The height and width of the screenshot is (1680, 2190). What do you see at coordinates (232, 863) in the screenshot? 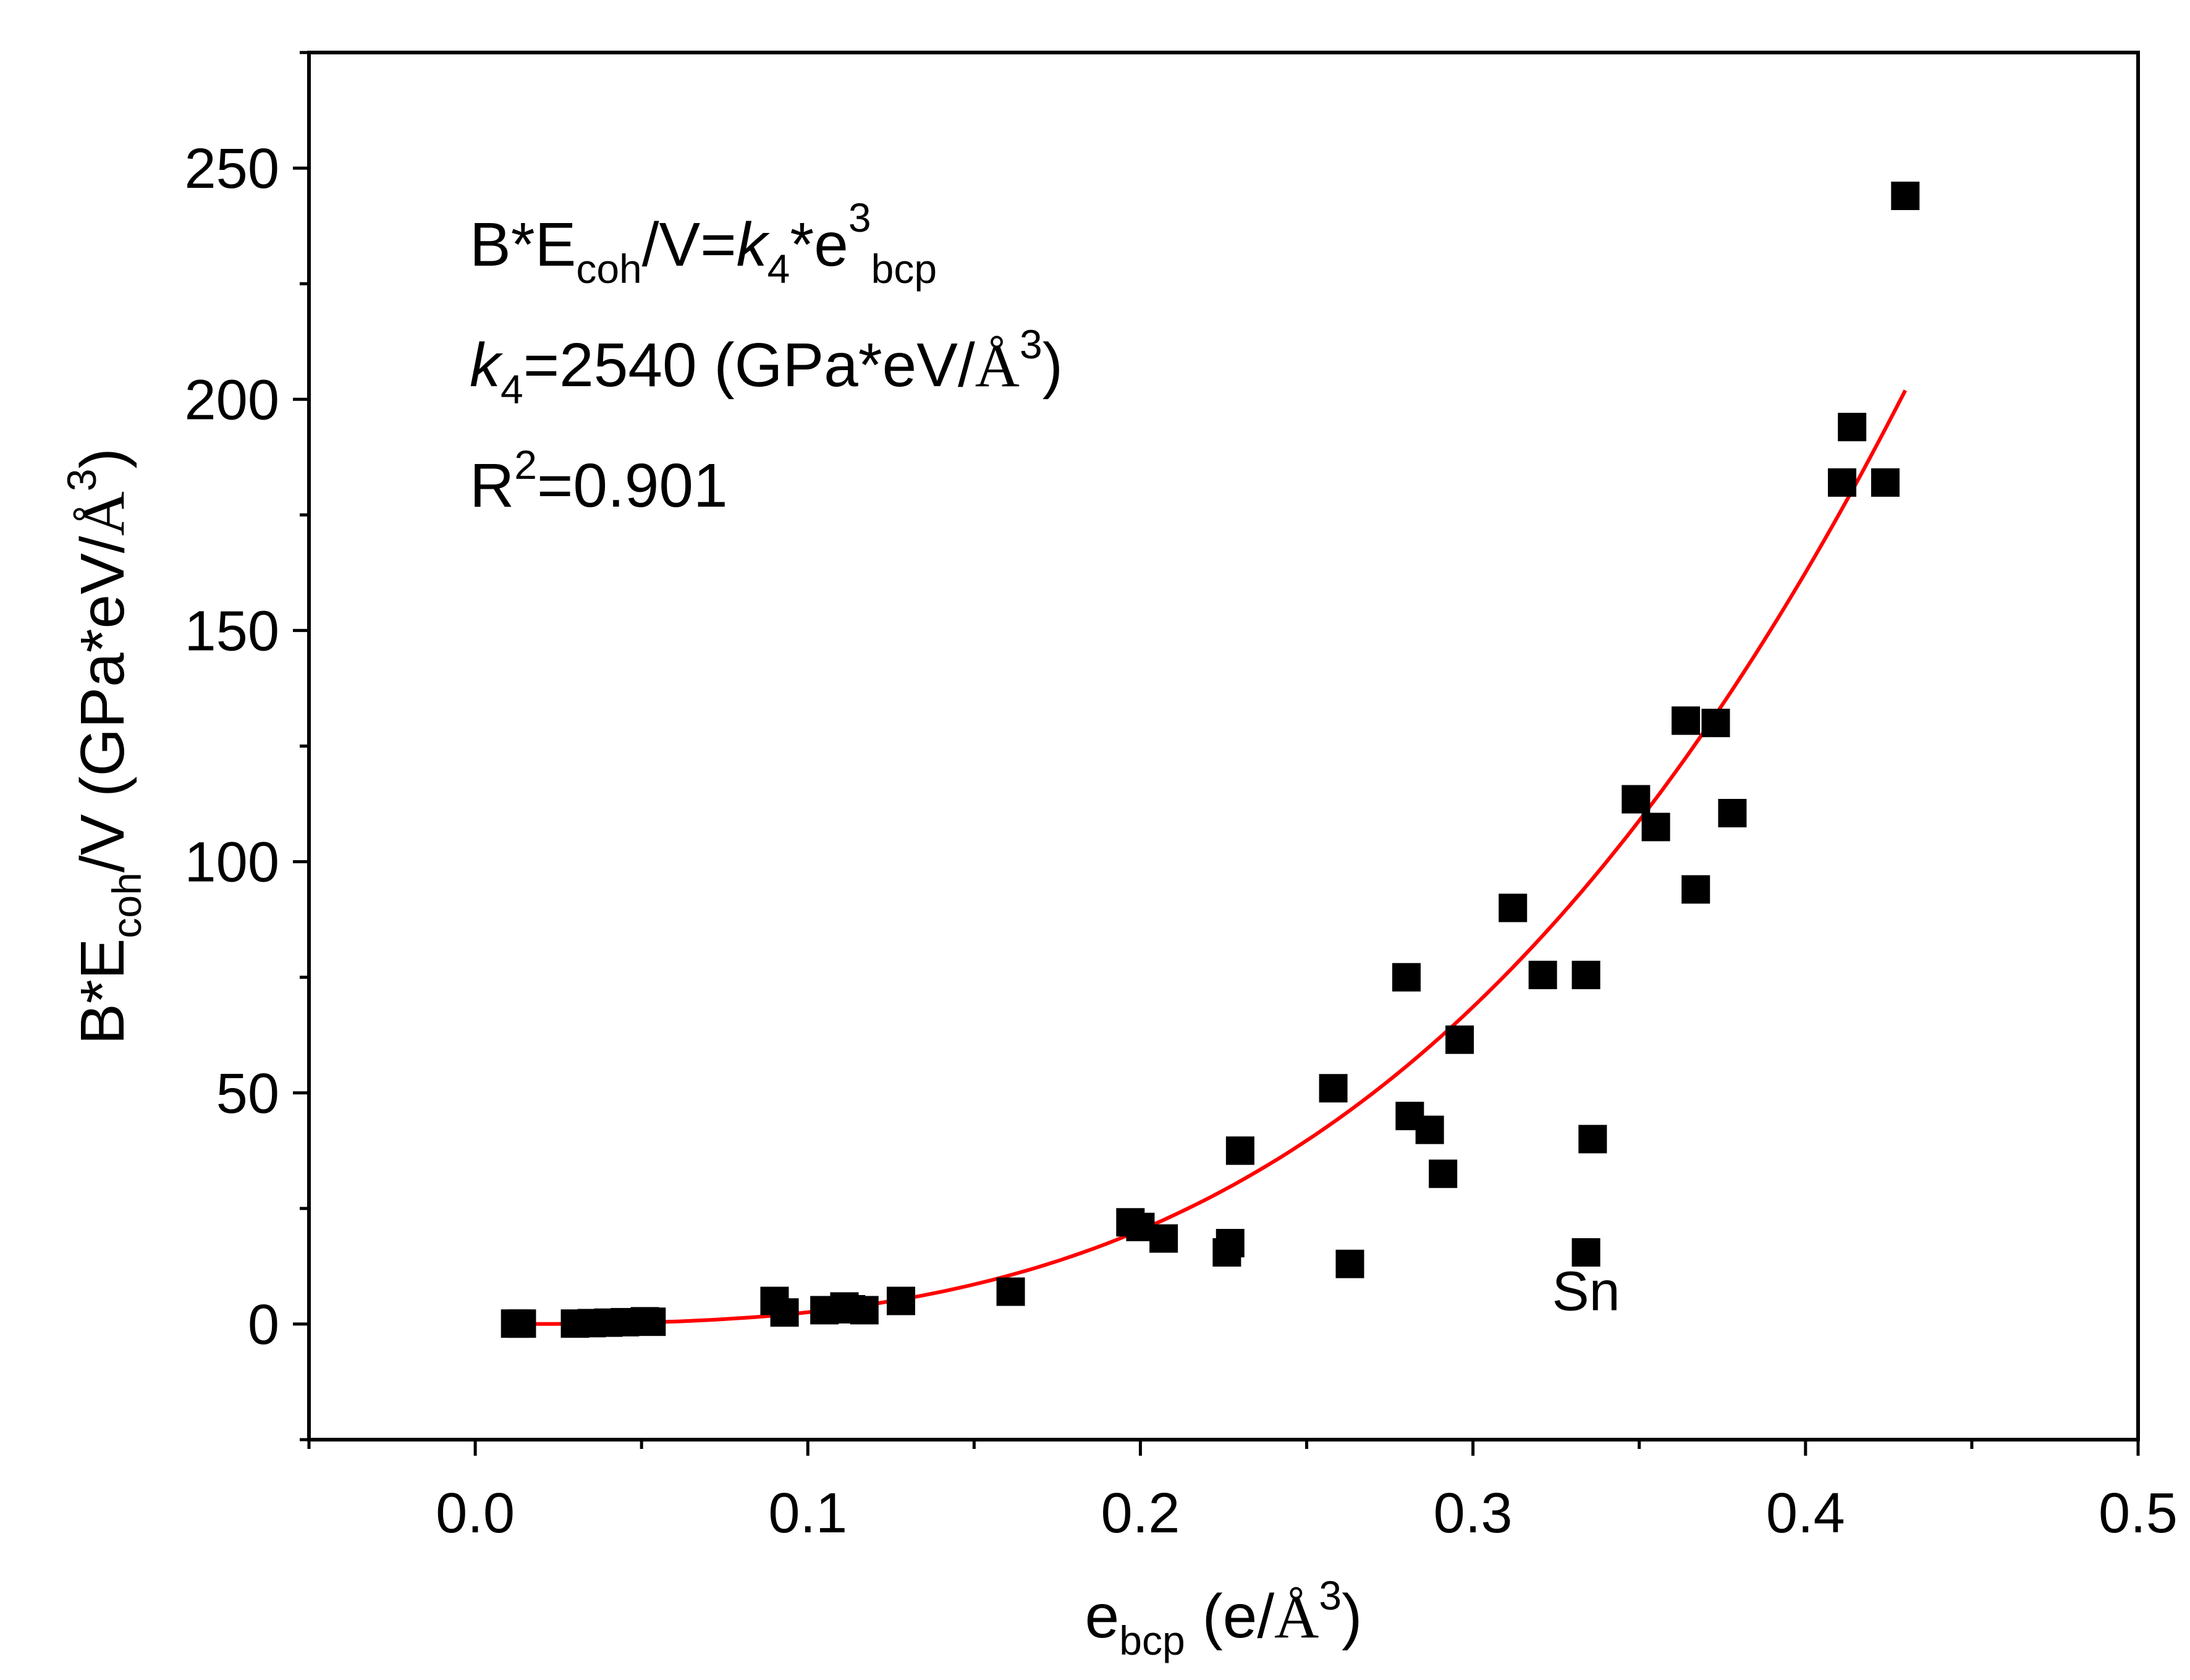
I see `y-tick-label: 100` at bounding box center [232, 863].